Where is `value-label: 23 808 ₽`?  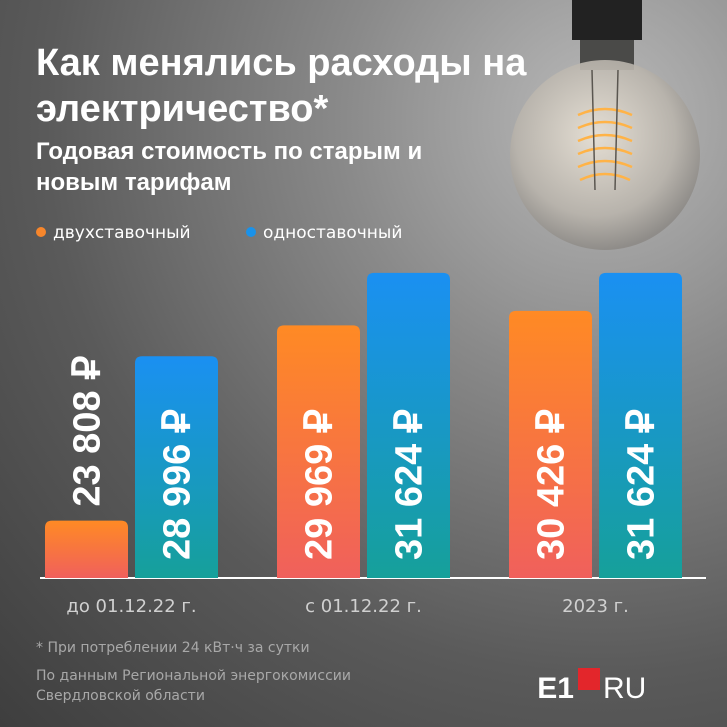
value-label: 23 808 ₽ is located at coordinates (88, 431).